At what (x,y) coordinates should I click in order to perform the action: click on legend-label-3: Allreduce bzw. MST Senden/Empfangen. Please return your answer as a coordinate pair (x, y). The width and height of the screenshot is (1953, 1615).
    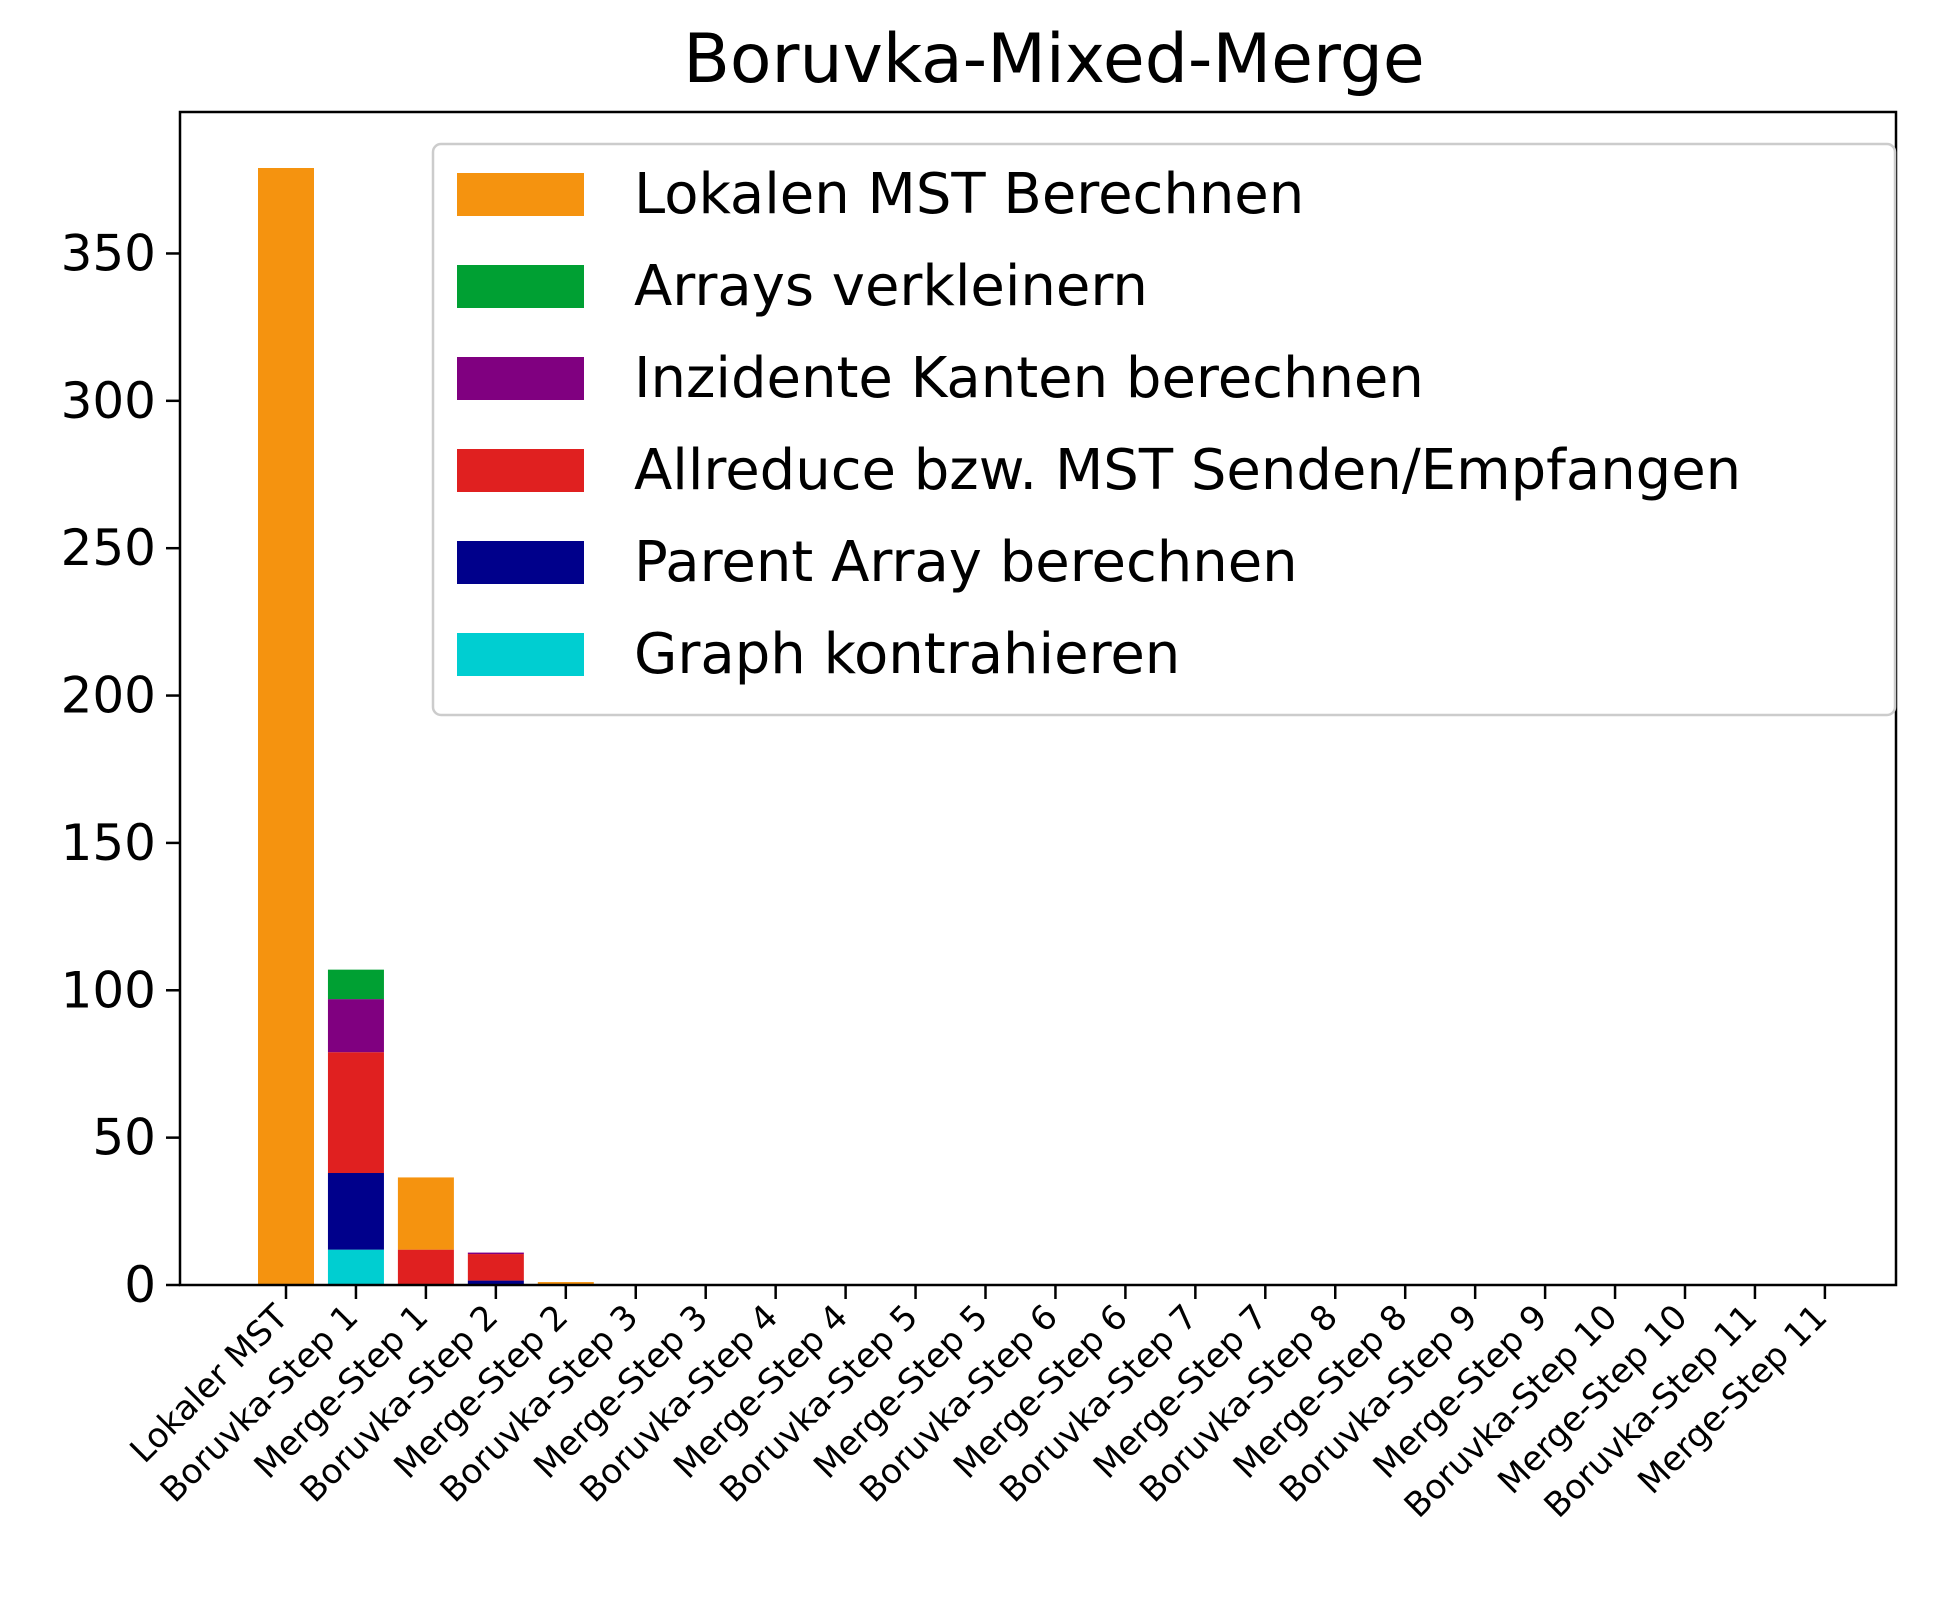
    Looking at the image, I should click on (1187, 470).